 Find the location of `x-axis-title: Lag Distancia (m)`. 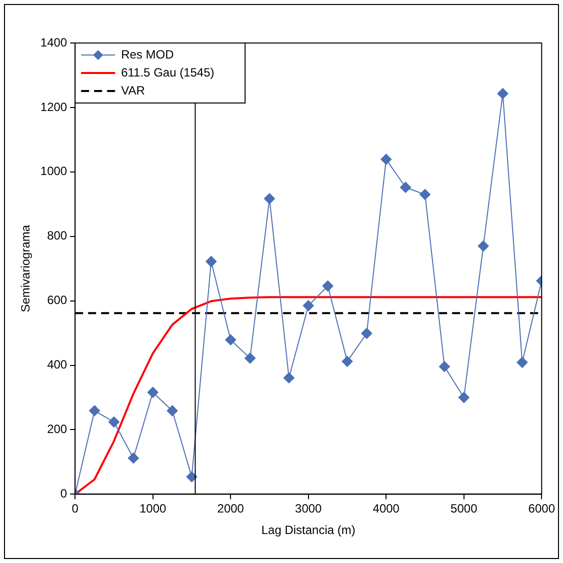

x-axis-title: Lag Distancia (m) is located at coordinates (308, 530).